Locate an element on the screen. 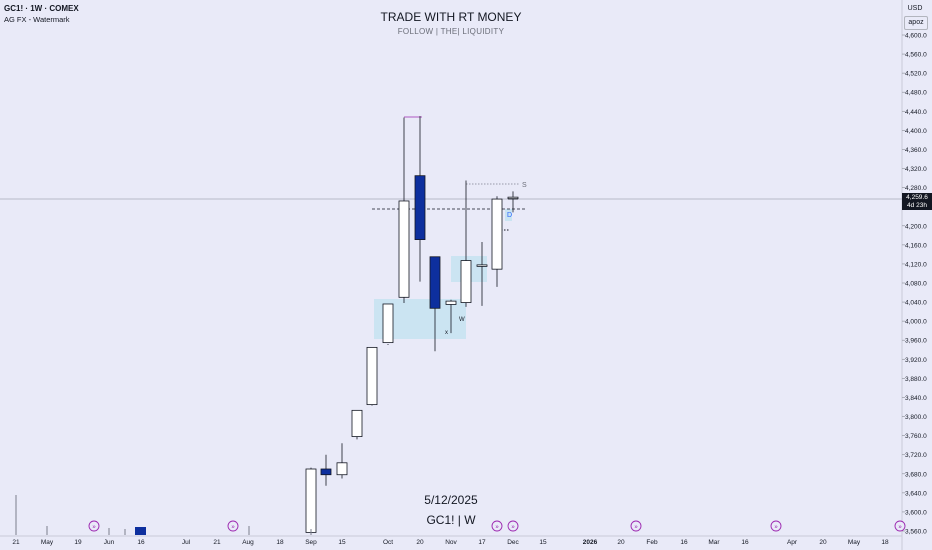 This screenshot has height=550, width=932. time-tick-label: 2026 is located at coordinates (590, 542).